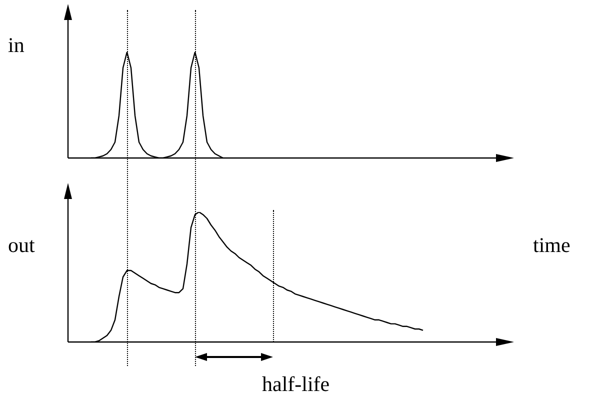 The width and height of the screenshot is (591, 411). Describe the element at coordinates (551, 245) in the screenshot. I see `x-axis-title: time` at that location.